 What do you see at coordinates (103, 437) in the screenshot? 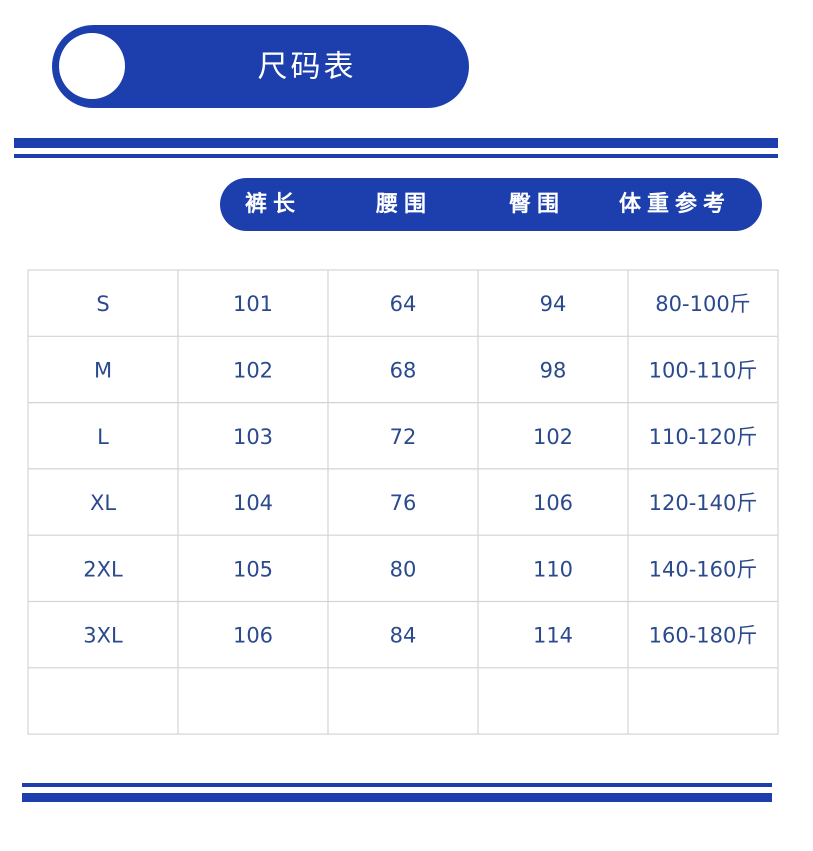
I see `size-label: L` at bounding box center [103, 437].